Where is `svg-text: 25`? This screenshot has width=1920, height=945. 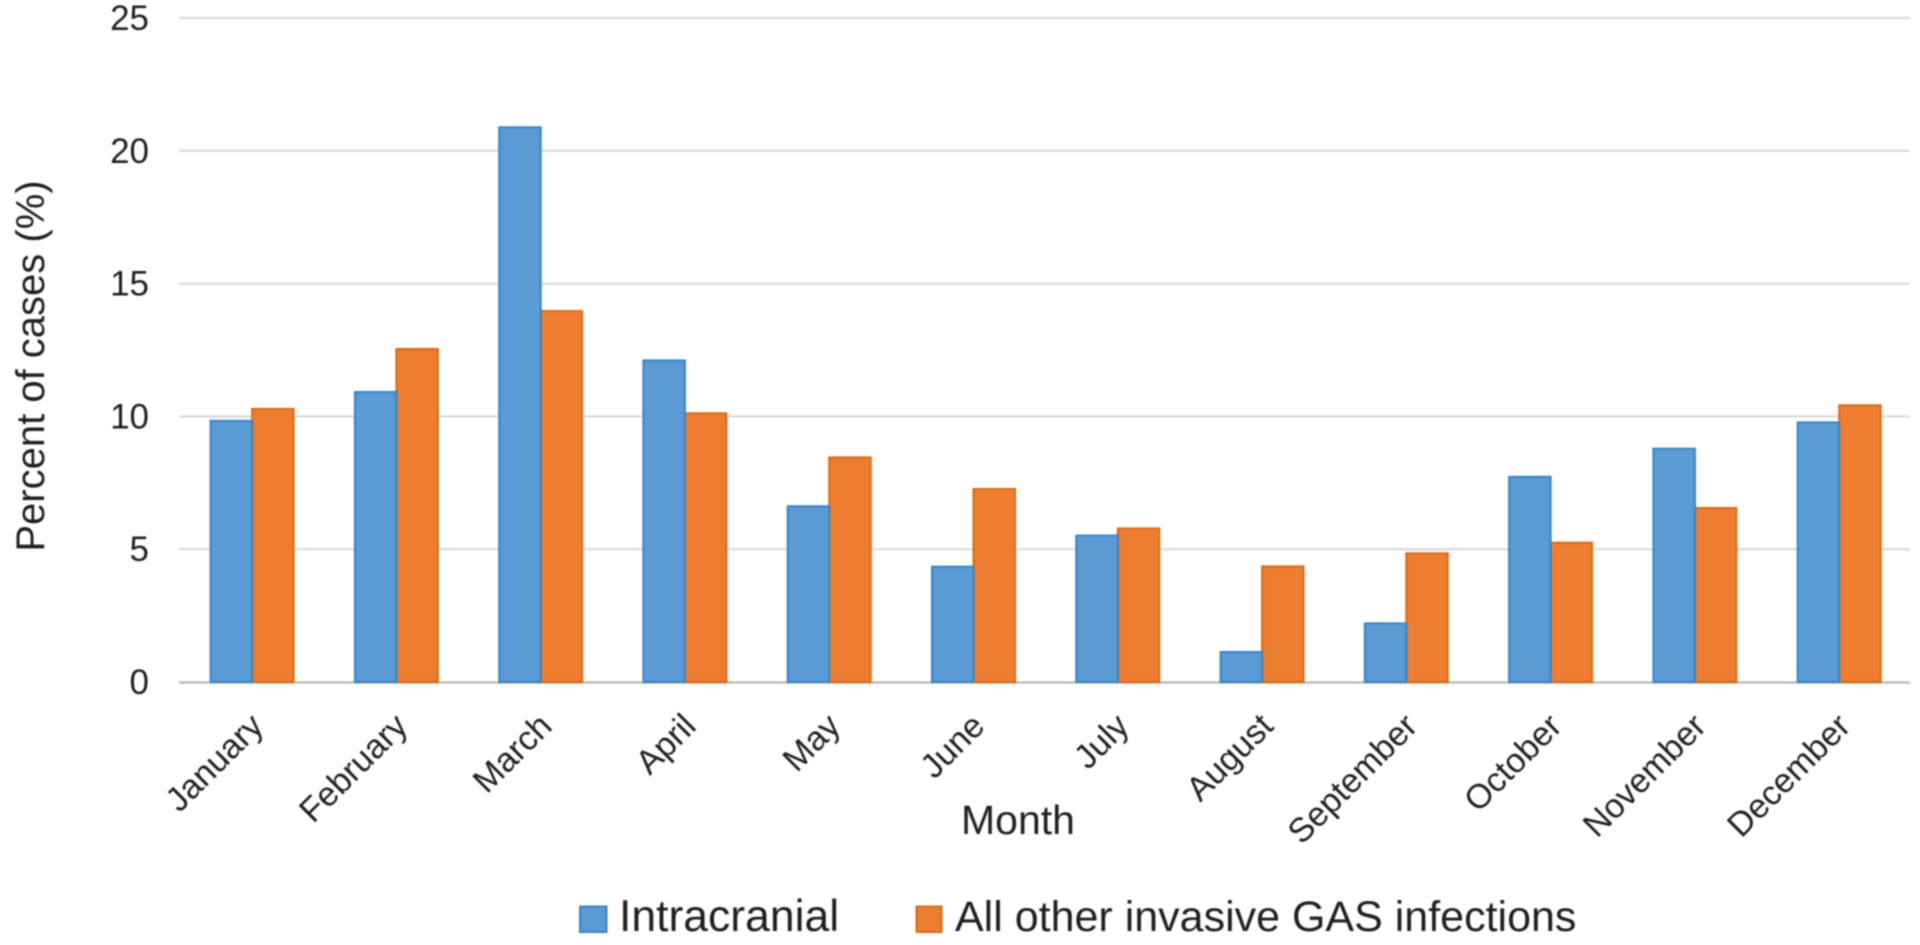 svg-text: 25 is located at coordinates (129, 19).